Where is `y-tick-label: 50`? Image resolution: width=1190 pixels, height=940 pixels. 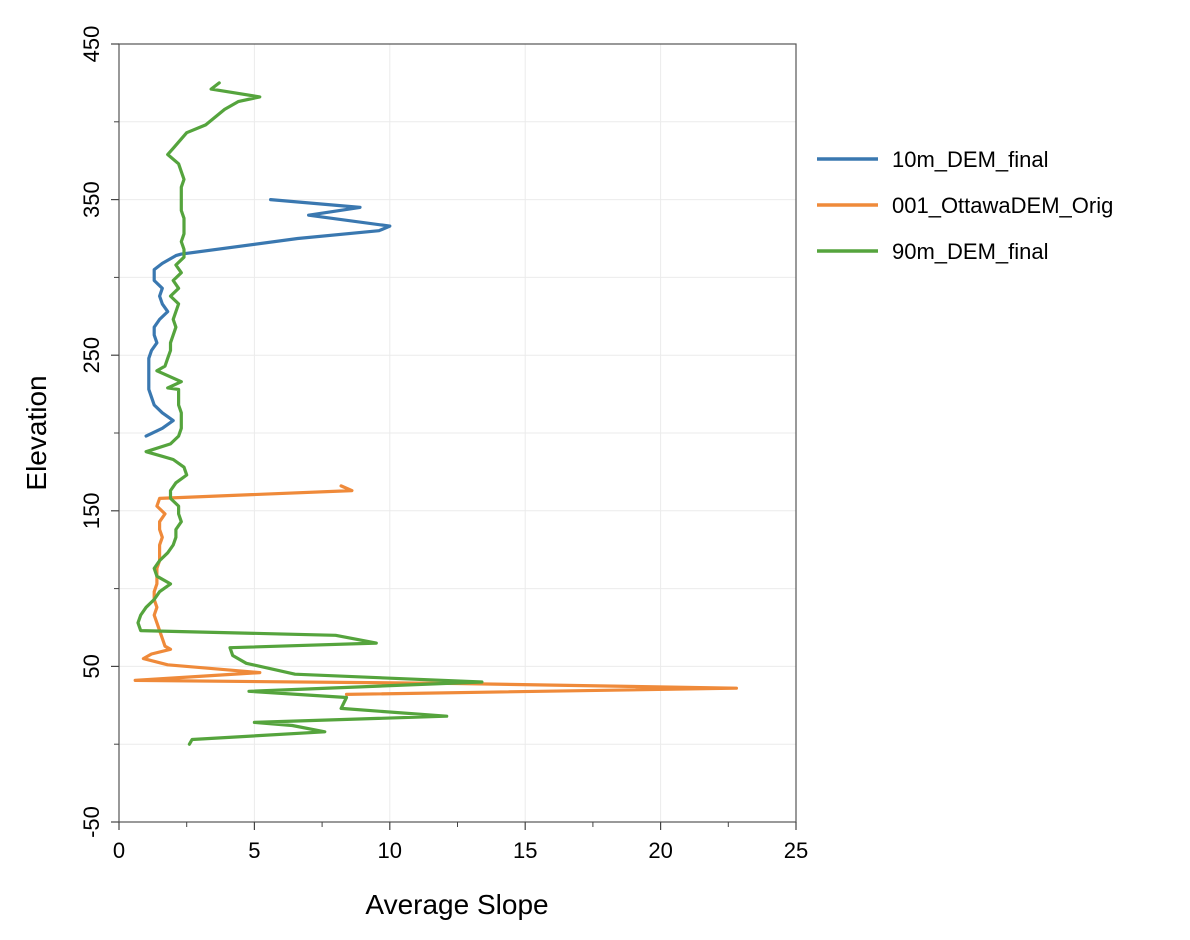 y-tick-label: 50 is located at coordinates (91, 666).